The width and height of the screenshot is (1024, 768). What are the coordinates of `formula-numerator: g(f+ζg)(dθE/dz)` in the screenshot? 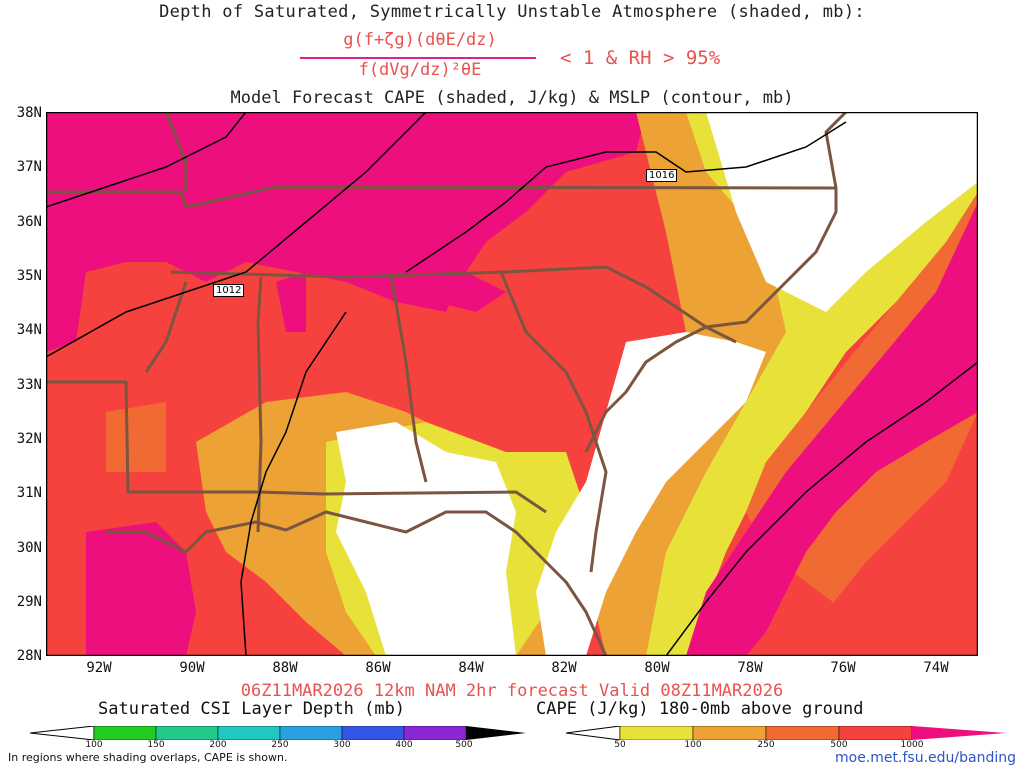 It's located at (420, 40).